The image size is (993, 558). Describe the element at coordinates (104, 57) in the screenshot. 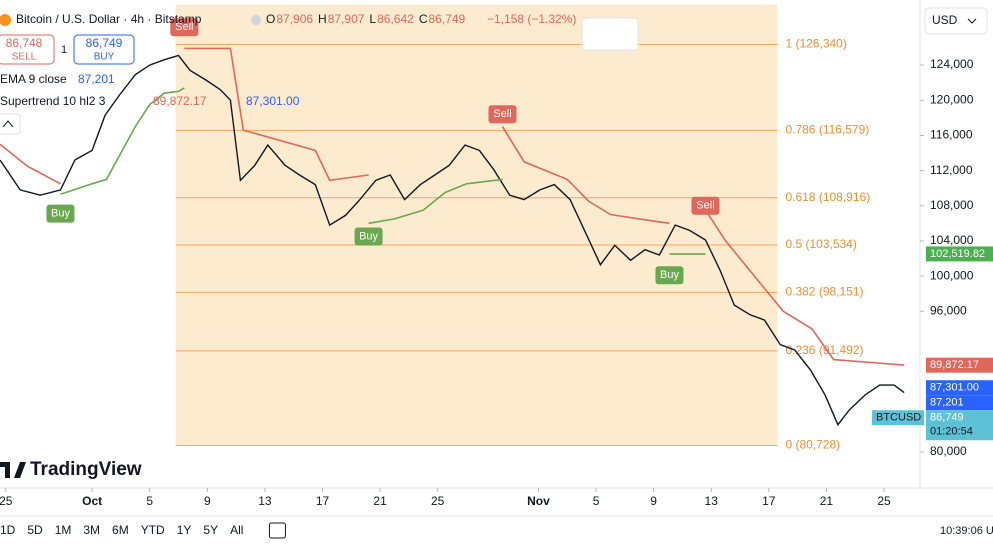

I see `buy-label: BUY` at that location.